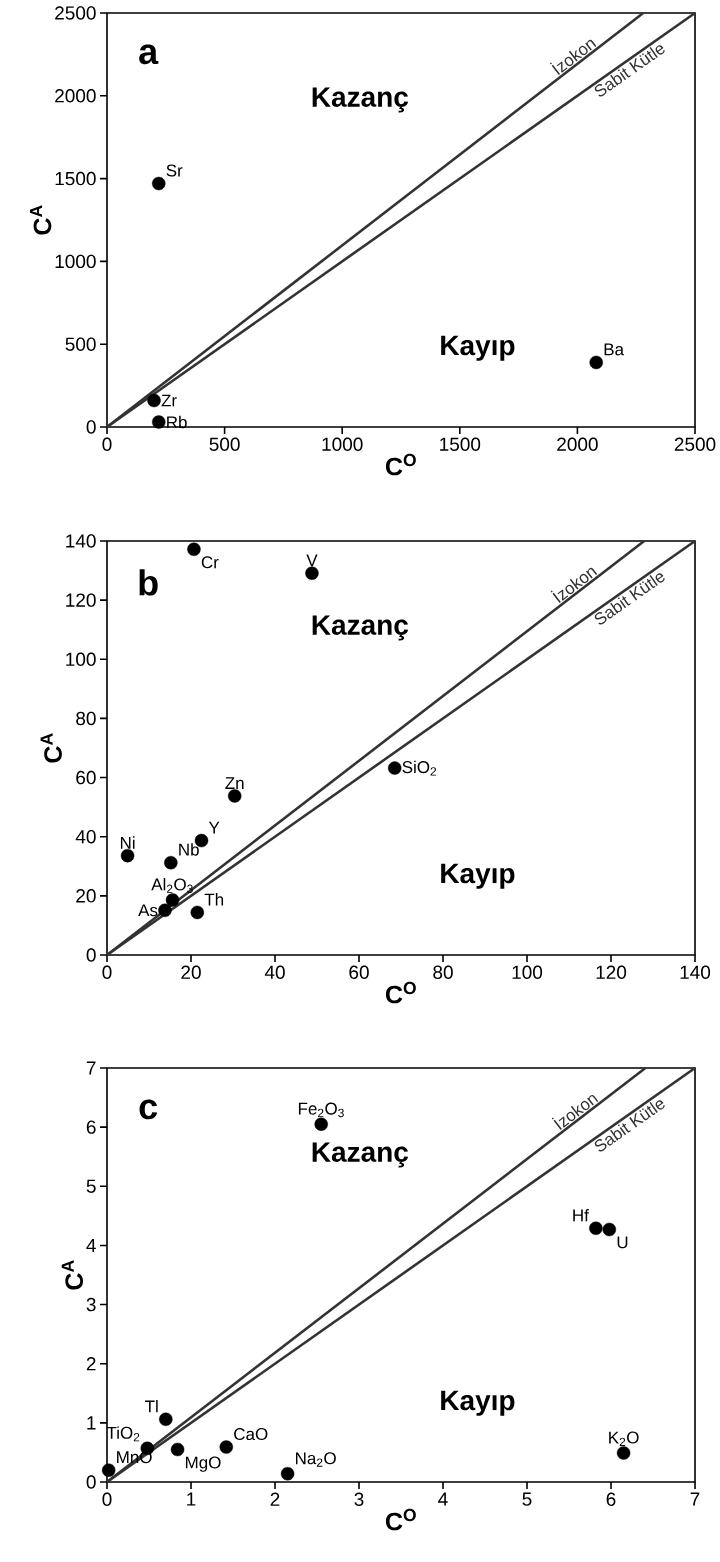 The image size is (720, 1562). Describe the element at coordinates (177, 422) in the screenshot. I see `annotation: Rb` at that location.